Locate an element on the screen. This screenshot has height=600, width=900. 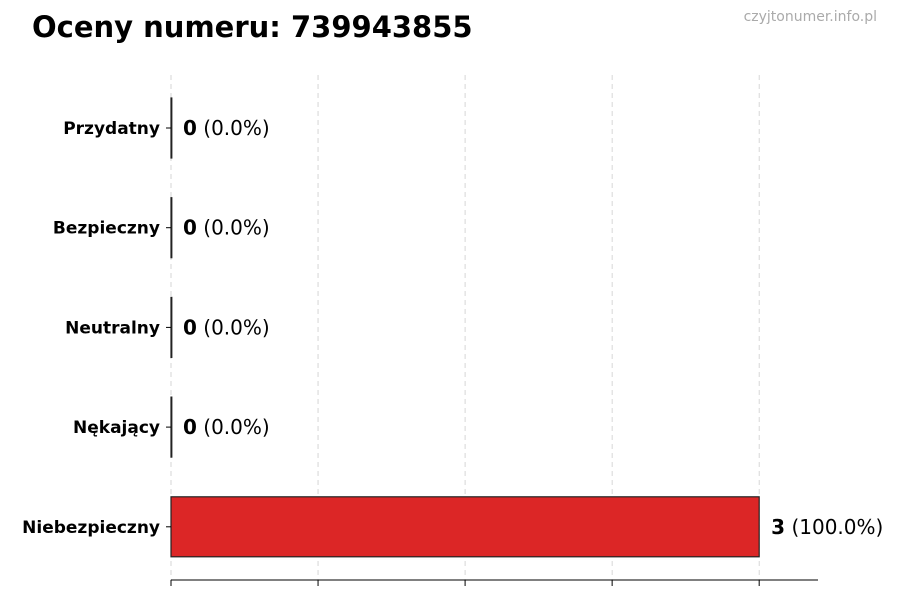
watermark: czyjtonumer.info.pl is located at coordinates (810, 17).